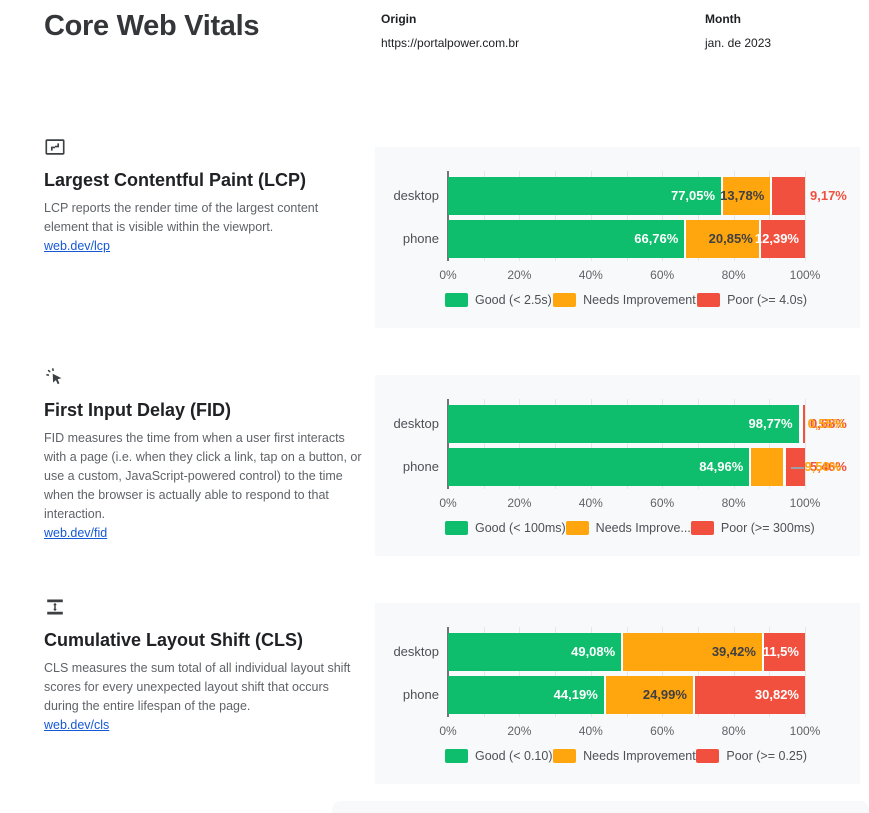  I want to click on legend-label: Poor (>= 0.25), so click(766, 756).